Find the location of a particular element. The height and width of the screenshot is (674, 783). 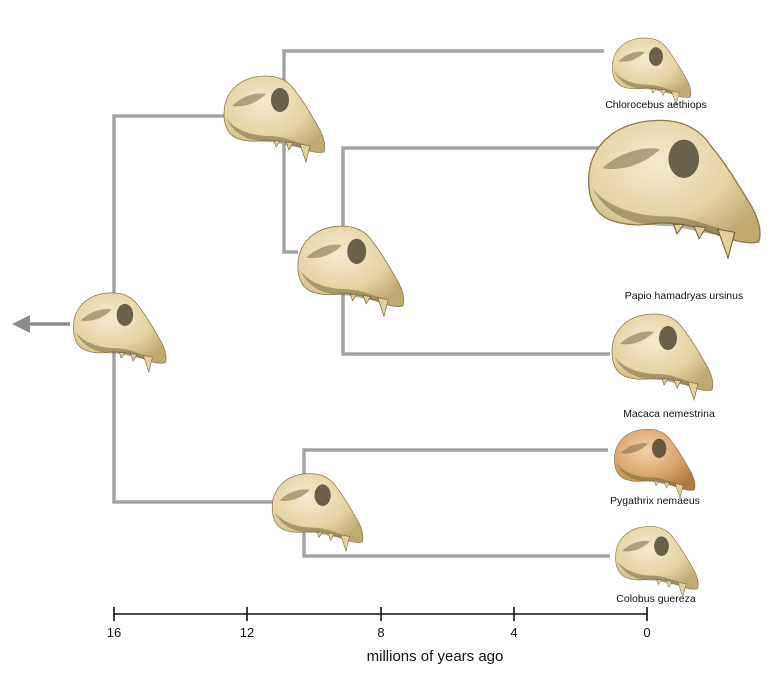

skull-chlorocebus is located at coordinates (651, 71).